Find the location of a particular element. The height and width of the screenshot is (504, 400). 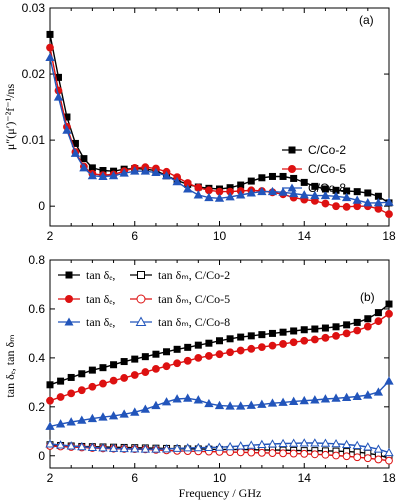

b-x-tick-label: 18 is located at coordinates (389, 478).